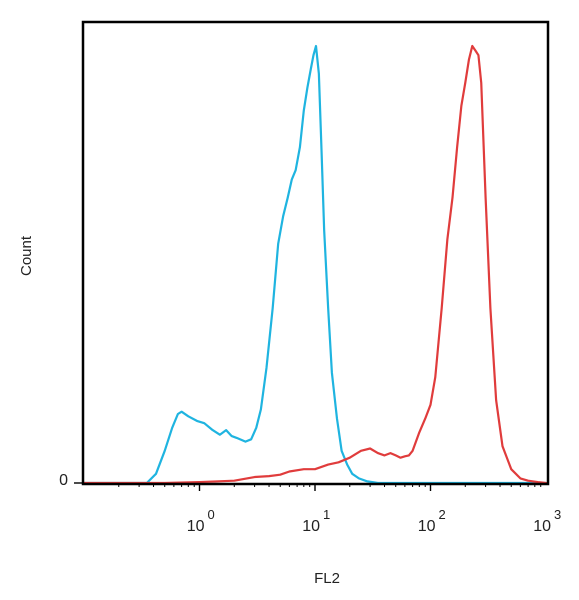 The height and width of the screenshot is (600, 579). What do you see at coordinates (557, 514) in the screenshot?
I see `x-tick-label-exponent: 3` at bounding box center [557, 514].